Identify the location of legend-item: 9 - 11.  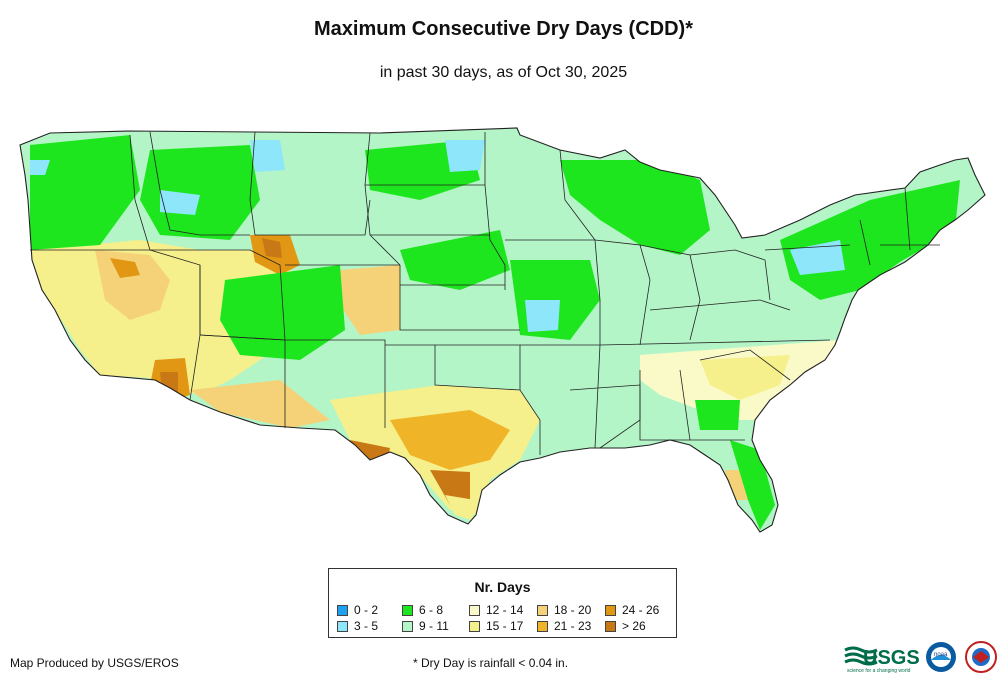
(425, 626).